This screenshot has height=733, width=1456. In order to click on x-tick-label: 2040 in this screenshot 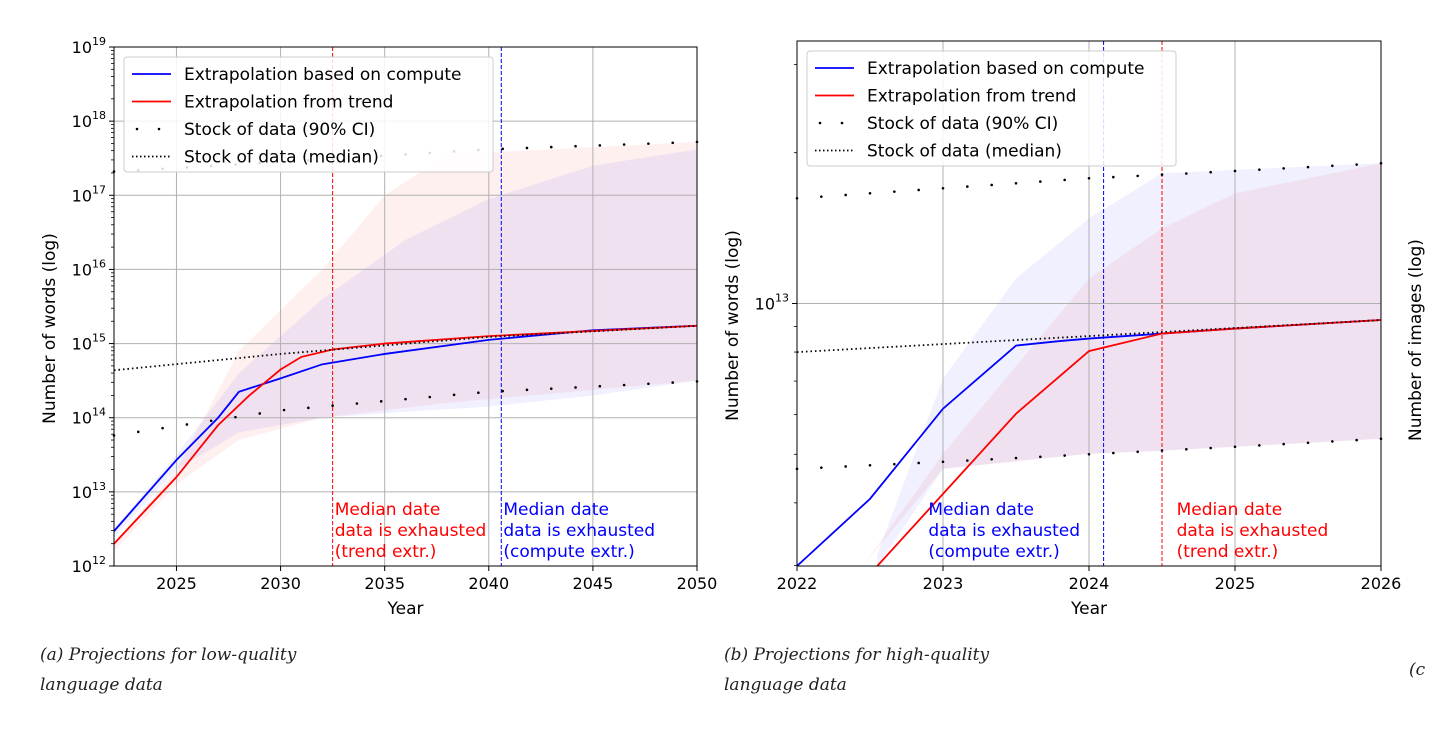, I will do `click(488, 583)`.